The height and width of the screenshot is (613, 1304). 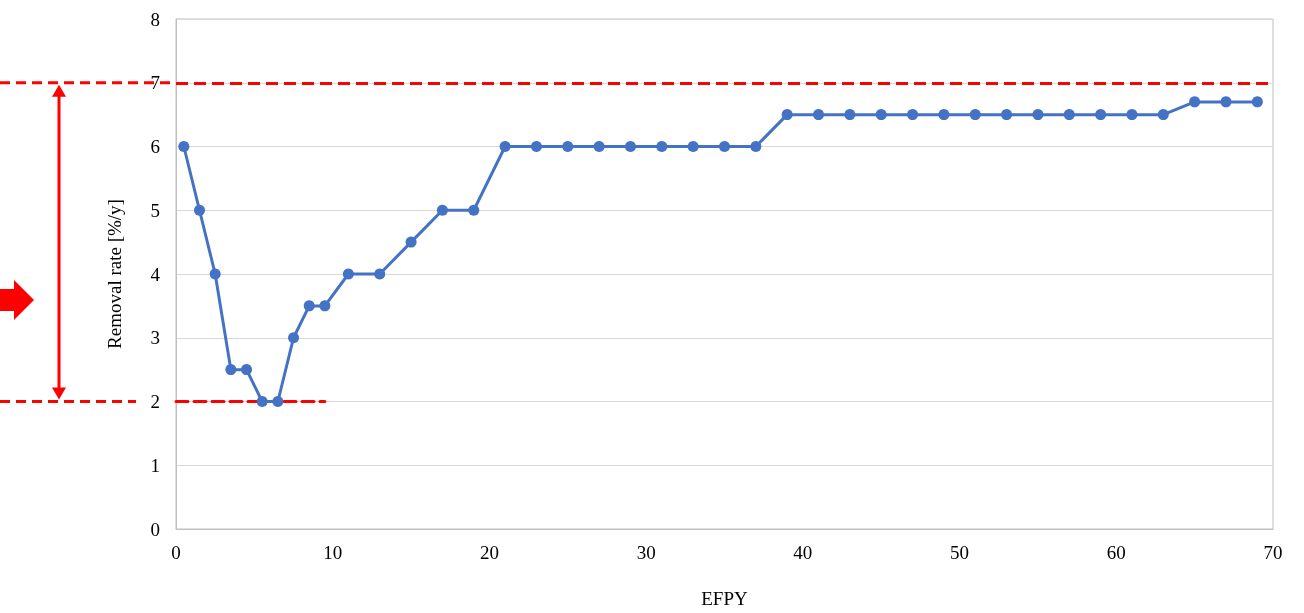 I want to click on y-tick-label: 7, so click(x=155, y=83).